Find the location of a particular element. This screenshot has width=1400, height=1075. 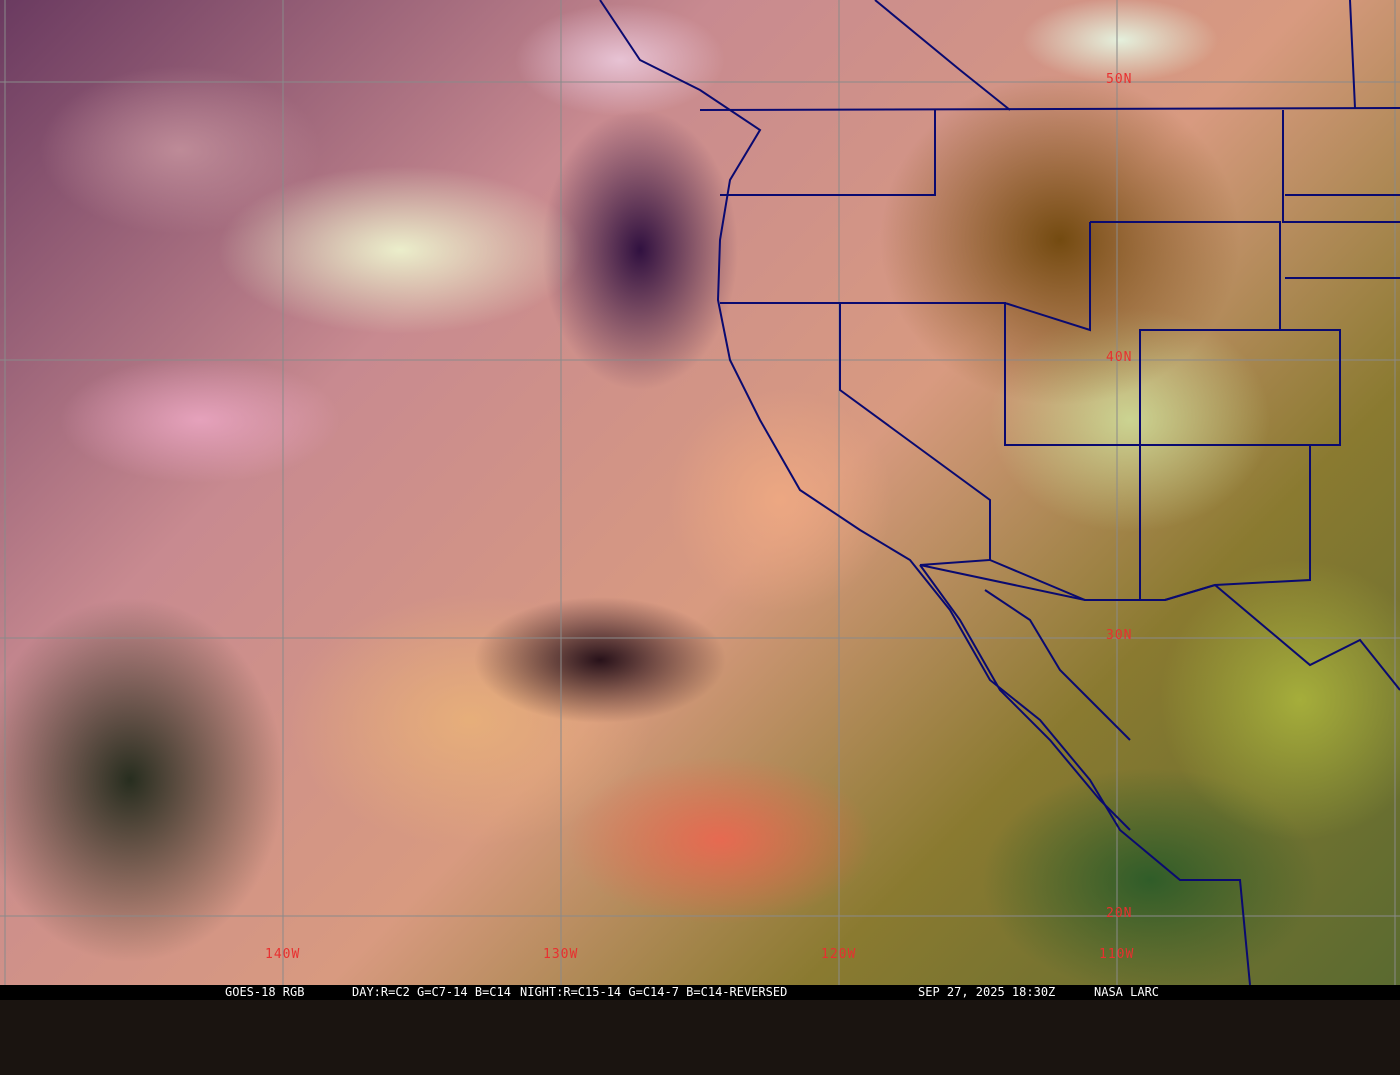

lon-label-110w: 110W is located at coordinates (1117, 954).